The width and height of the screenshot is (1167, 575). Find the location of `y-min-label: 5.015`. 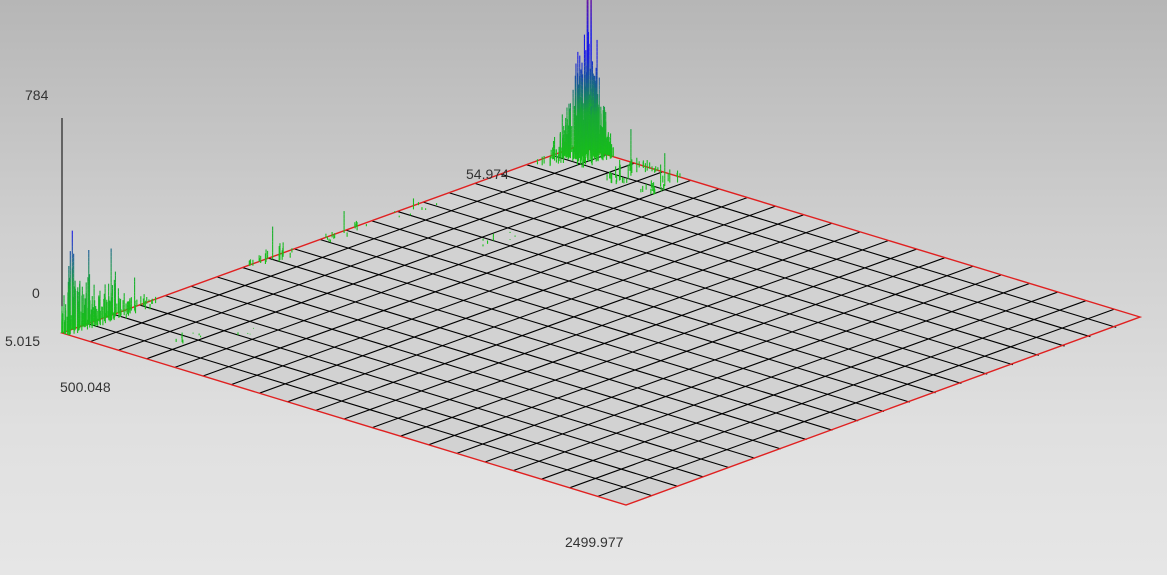

y-min-label: 5.015 is located at coordinates (23, 341).